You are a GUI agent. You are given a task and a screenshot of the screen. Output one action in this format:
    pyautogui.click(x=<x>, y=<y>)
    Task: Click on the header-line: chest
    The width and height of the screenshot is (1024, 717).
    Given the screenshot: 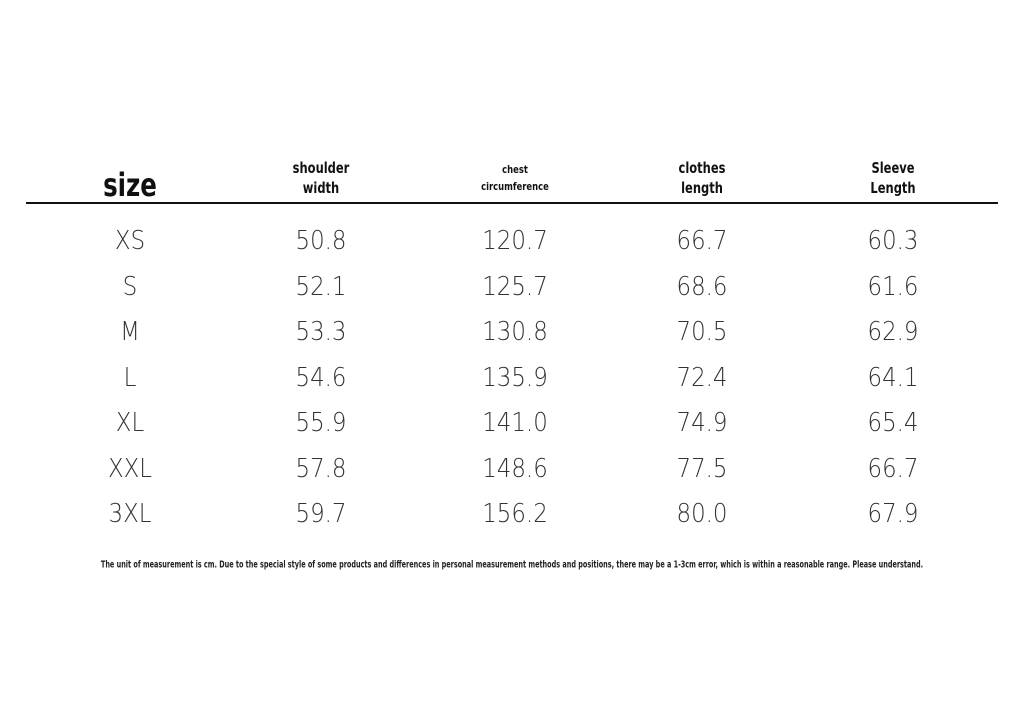 What is the action you would take?
    pyautogui.click(x=515, y=169)
    